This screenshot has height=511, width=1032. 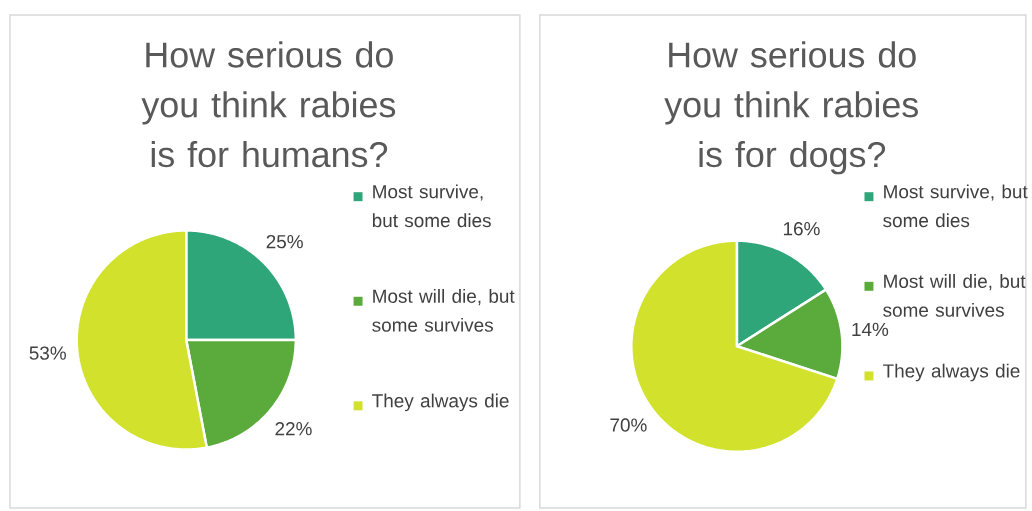 What do you see at coordinates (870, 329) in the screenshot?
I see `data-label: 14%` at bounding box center [870, 329].